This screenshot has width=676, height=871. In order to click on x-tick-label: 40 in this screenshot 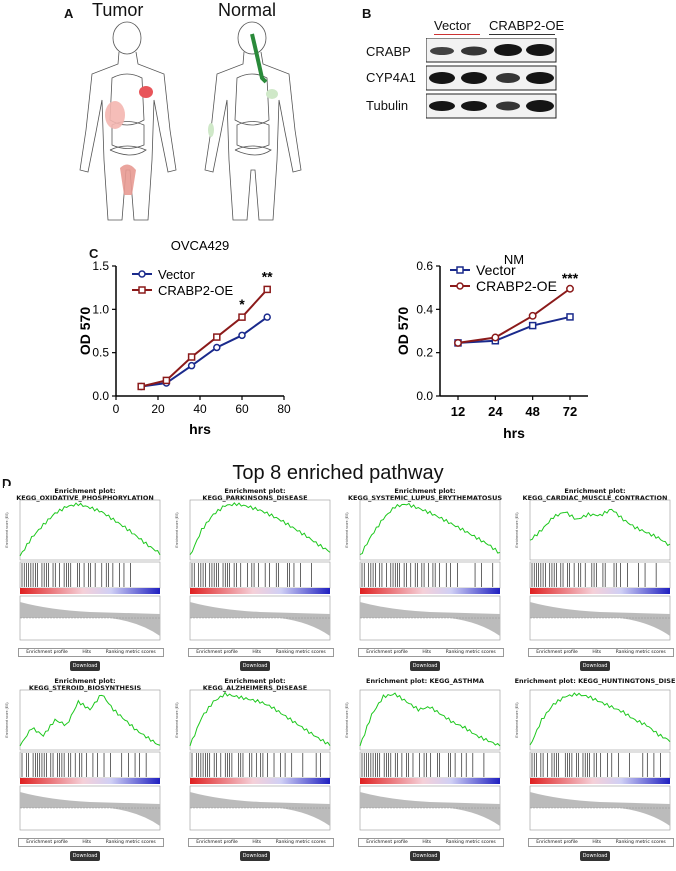, I will do `click(200, 409)`.